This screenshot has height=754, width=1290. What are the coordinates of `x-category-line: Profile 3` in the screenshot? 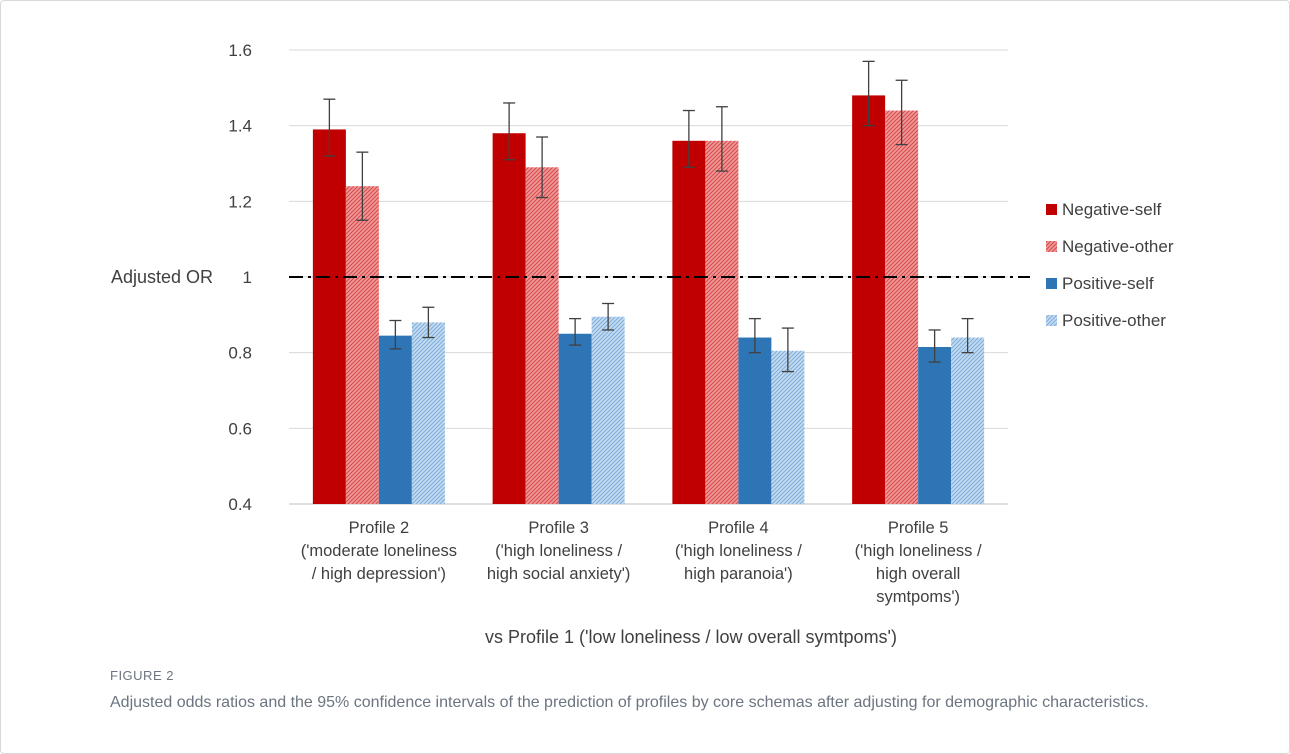 It's located at (558, 528).